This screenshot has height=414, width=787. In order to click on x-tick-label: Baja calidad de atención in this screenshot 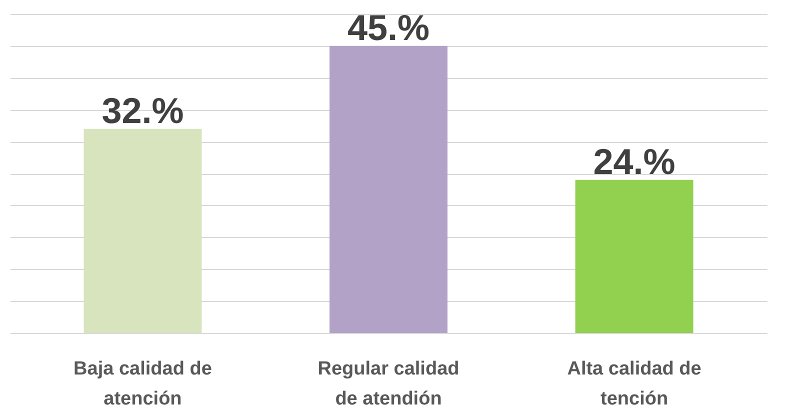, I will do `click(143, 384)`.